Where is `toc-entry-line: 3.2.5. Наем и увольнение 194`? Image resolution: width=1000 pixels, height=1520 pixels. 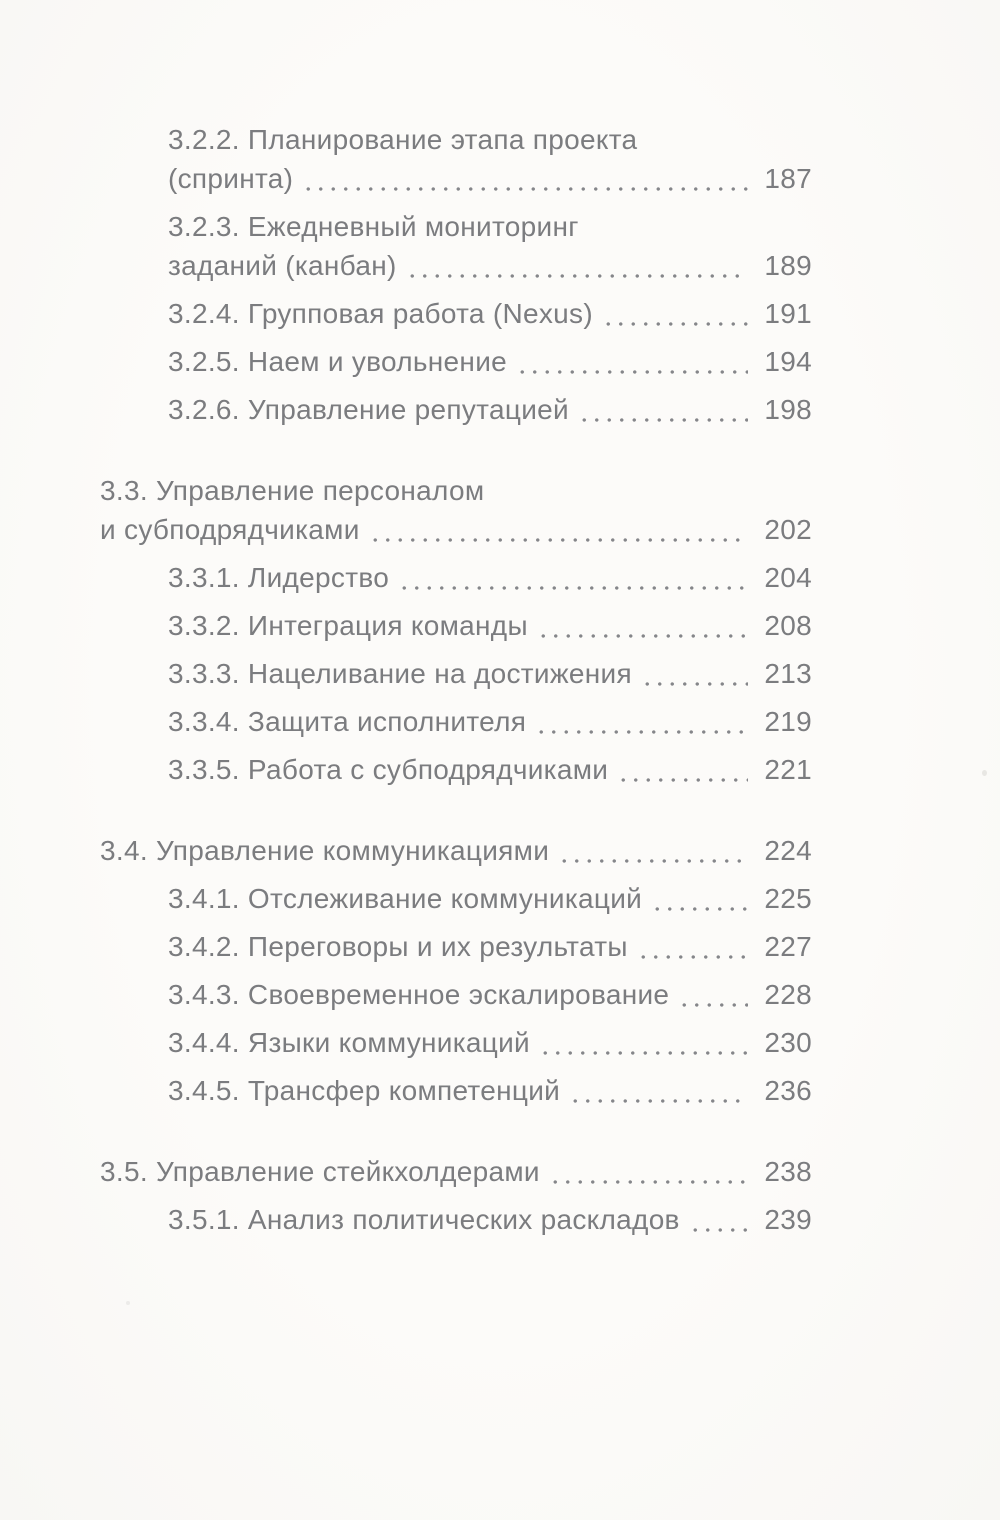 toc-entry-line: 3.2.5. Наем и увольнение 194 is located at coordinates (490, 361).